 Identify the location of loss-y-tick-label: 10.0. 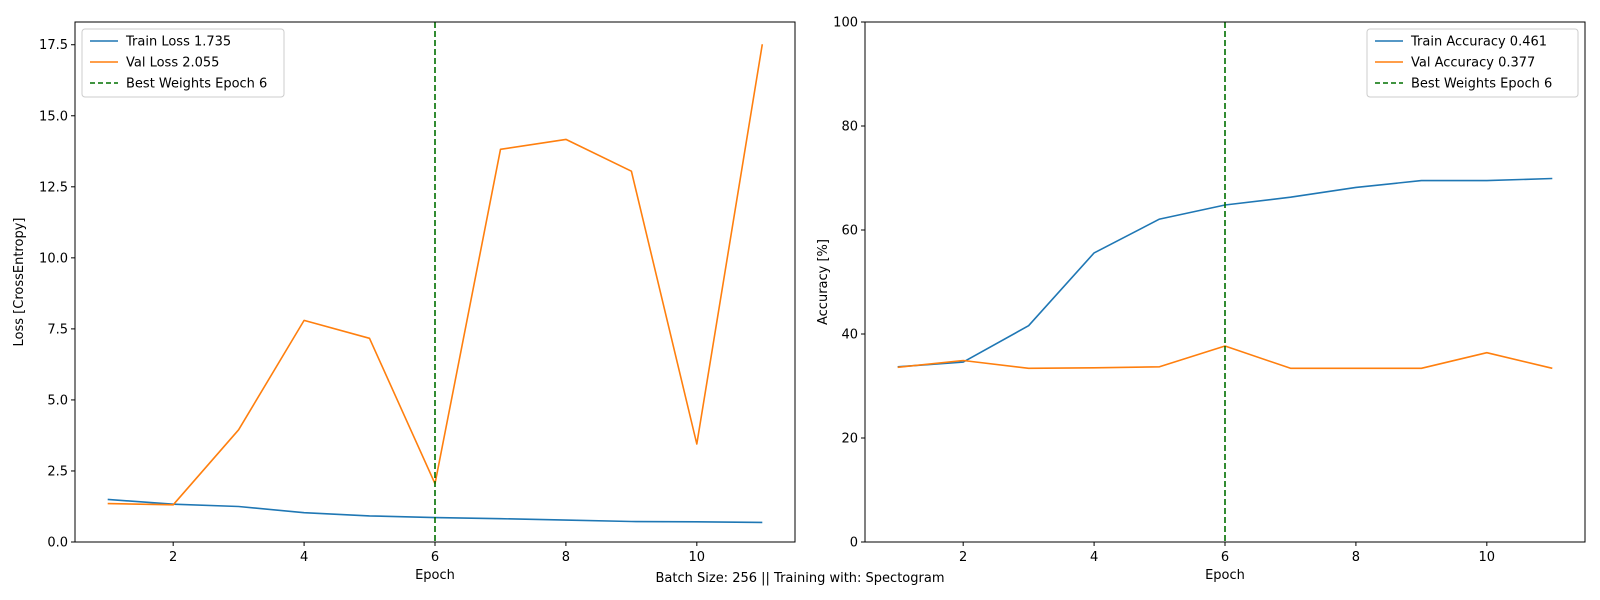
(53, 258).